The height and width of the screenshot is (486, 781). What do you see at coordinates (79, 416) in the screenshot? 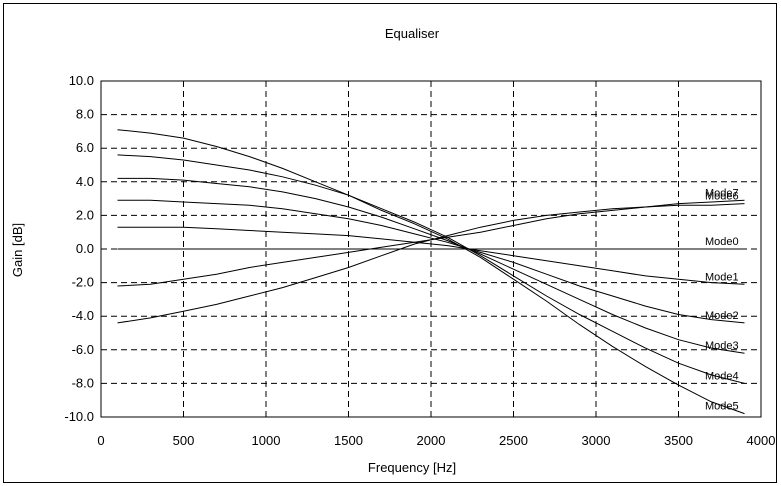
I see `y-tick-label: -10.0` at bounding box center [79, 416].